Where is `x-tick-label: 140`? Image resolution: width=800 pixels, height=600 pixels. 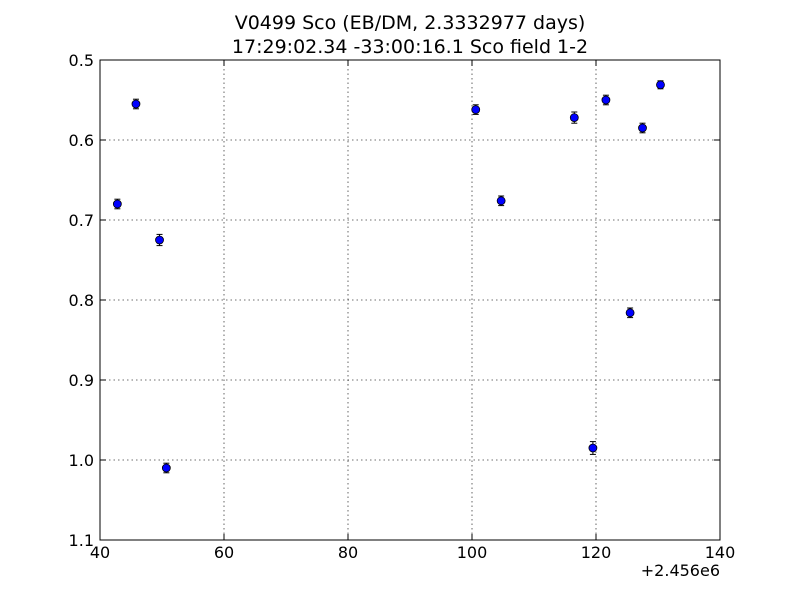 x-tick-label: 140 is located at coordinates (720, 552).